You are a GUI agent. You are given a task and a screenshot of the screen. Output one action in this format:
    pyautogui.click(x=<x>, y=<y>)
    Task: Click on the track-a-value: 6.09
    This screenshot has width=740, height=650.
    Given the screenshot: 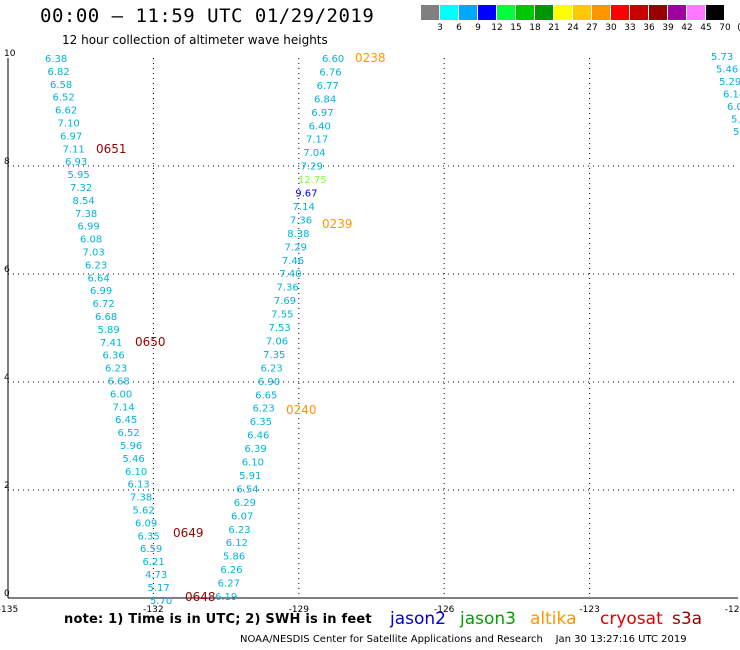 What is the action you would take?
    pyautogui.click(x=146, y=523)
    